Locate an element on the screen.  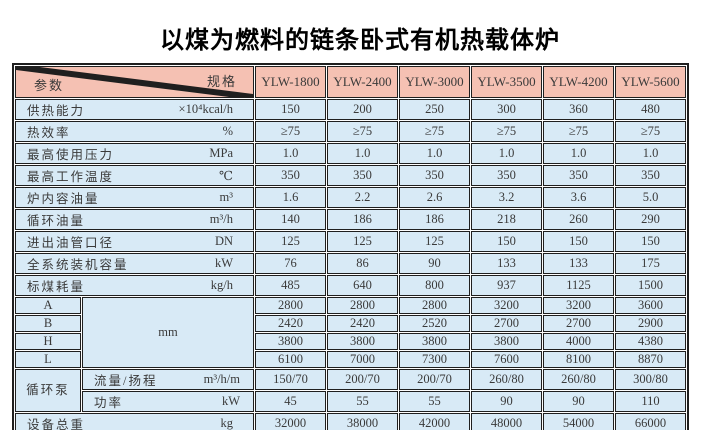
model-column-header: YLW-2400 is located at coordinates (362, 82).